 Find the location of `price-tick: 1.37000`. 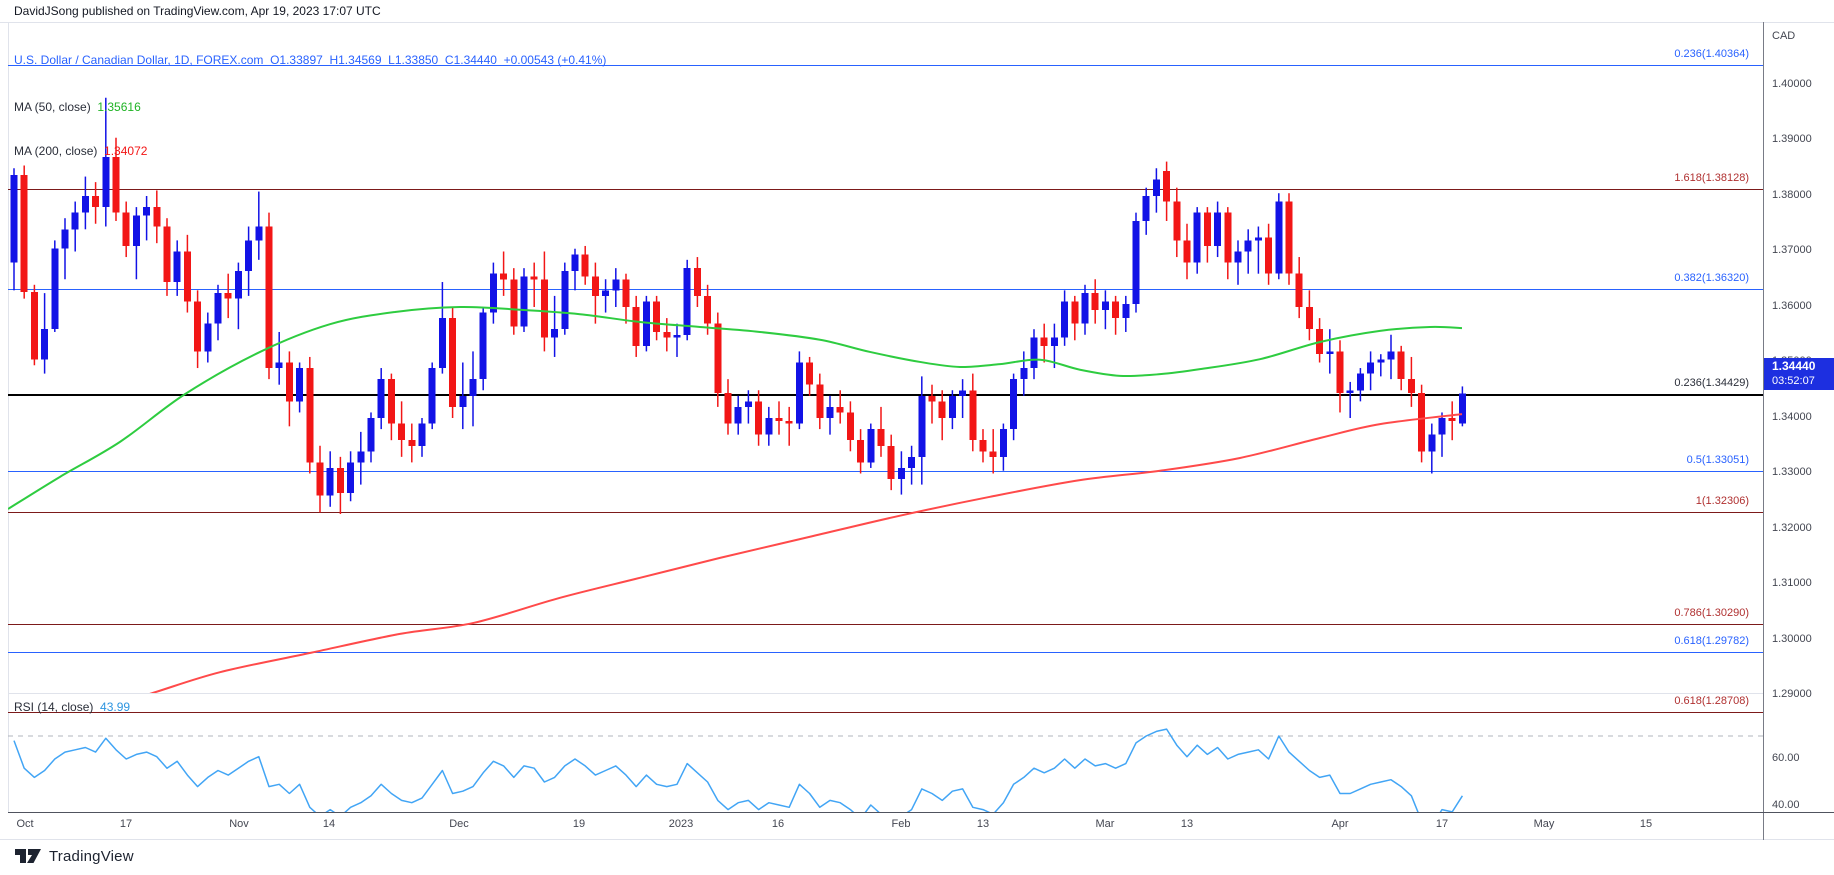

price-tick: 1.37000 is located at coordinates (1792, 250).